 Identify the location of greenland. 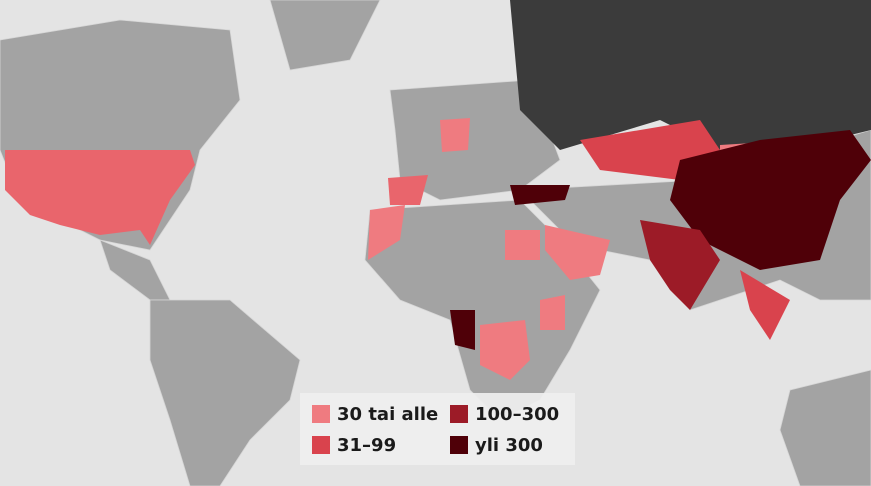
(325, 35).